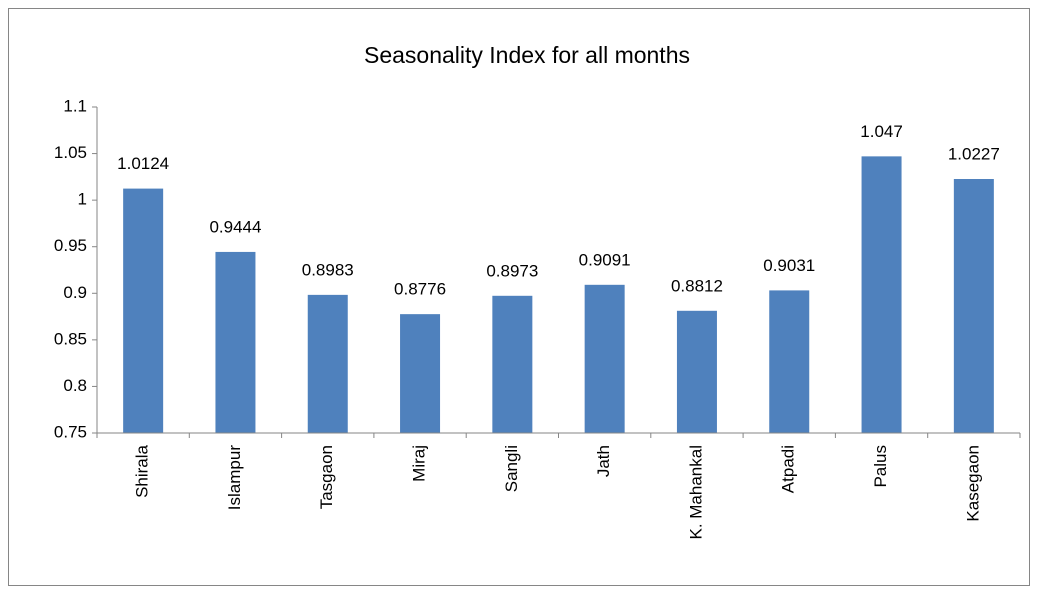 The image size is (1038, 593). Describe the element at coordinates (70, 245) in the screenshot. I see `y-tick-label: 0.95` at that location.